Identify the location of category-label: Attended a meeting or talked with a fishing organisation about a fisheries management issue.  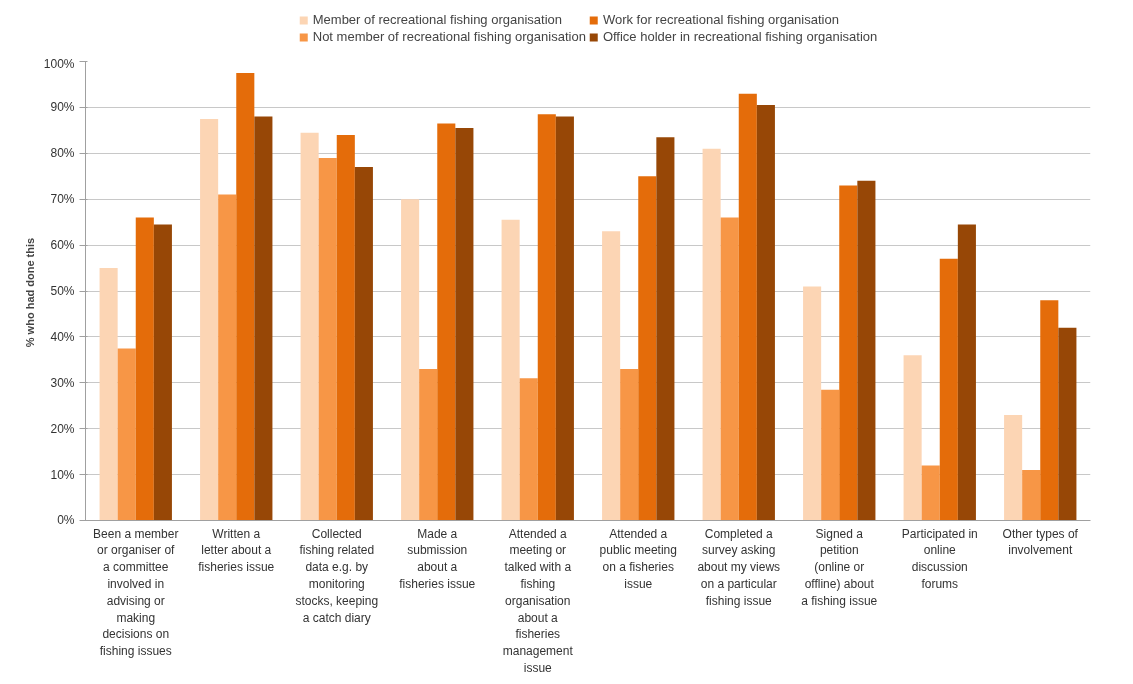
(537, 600).